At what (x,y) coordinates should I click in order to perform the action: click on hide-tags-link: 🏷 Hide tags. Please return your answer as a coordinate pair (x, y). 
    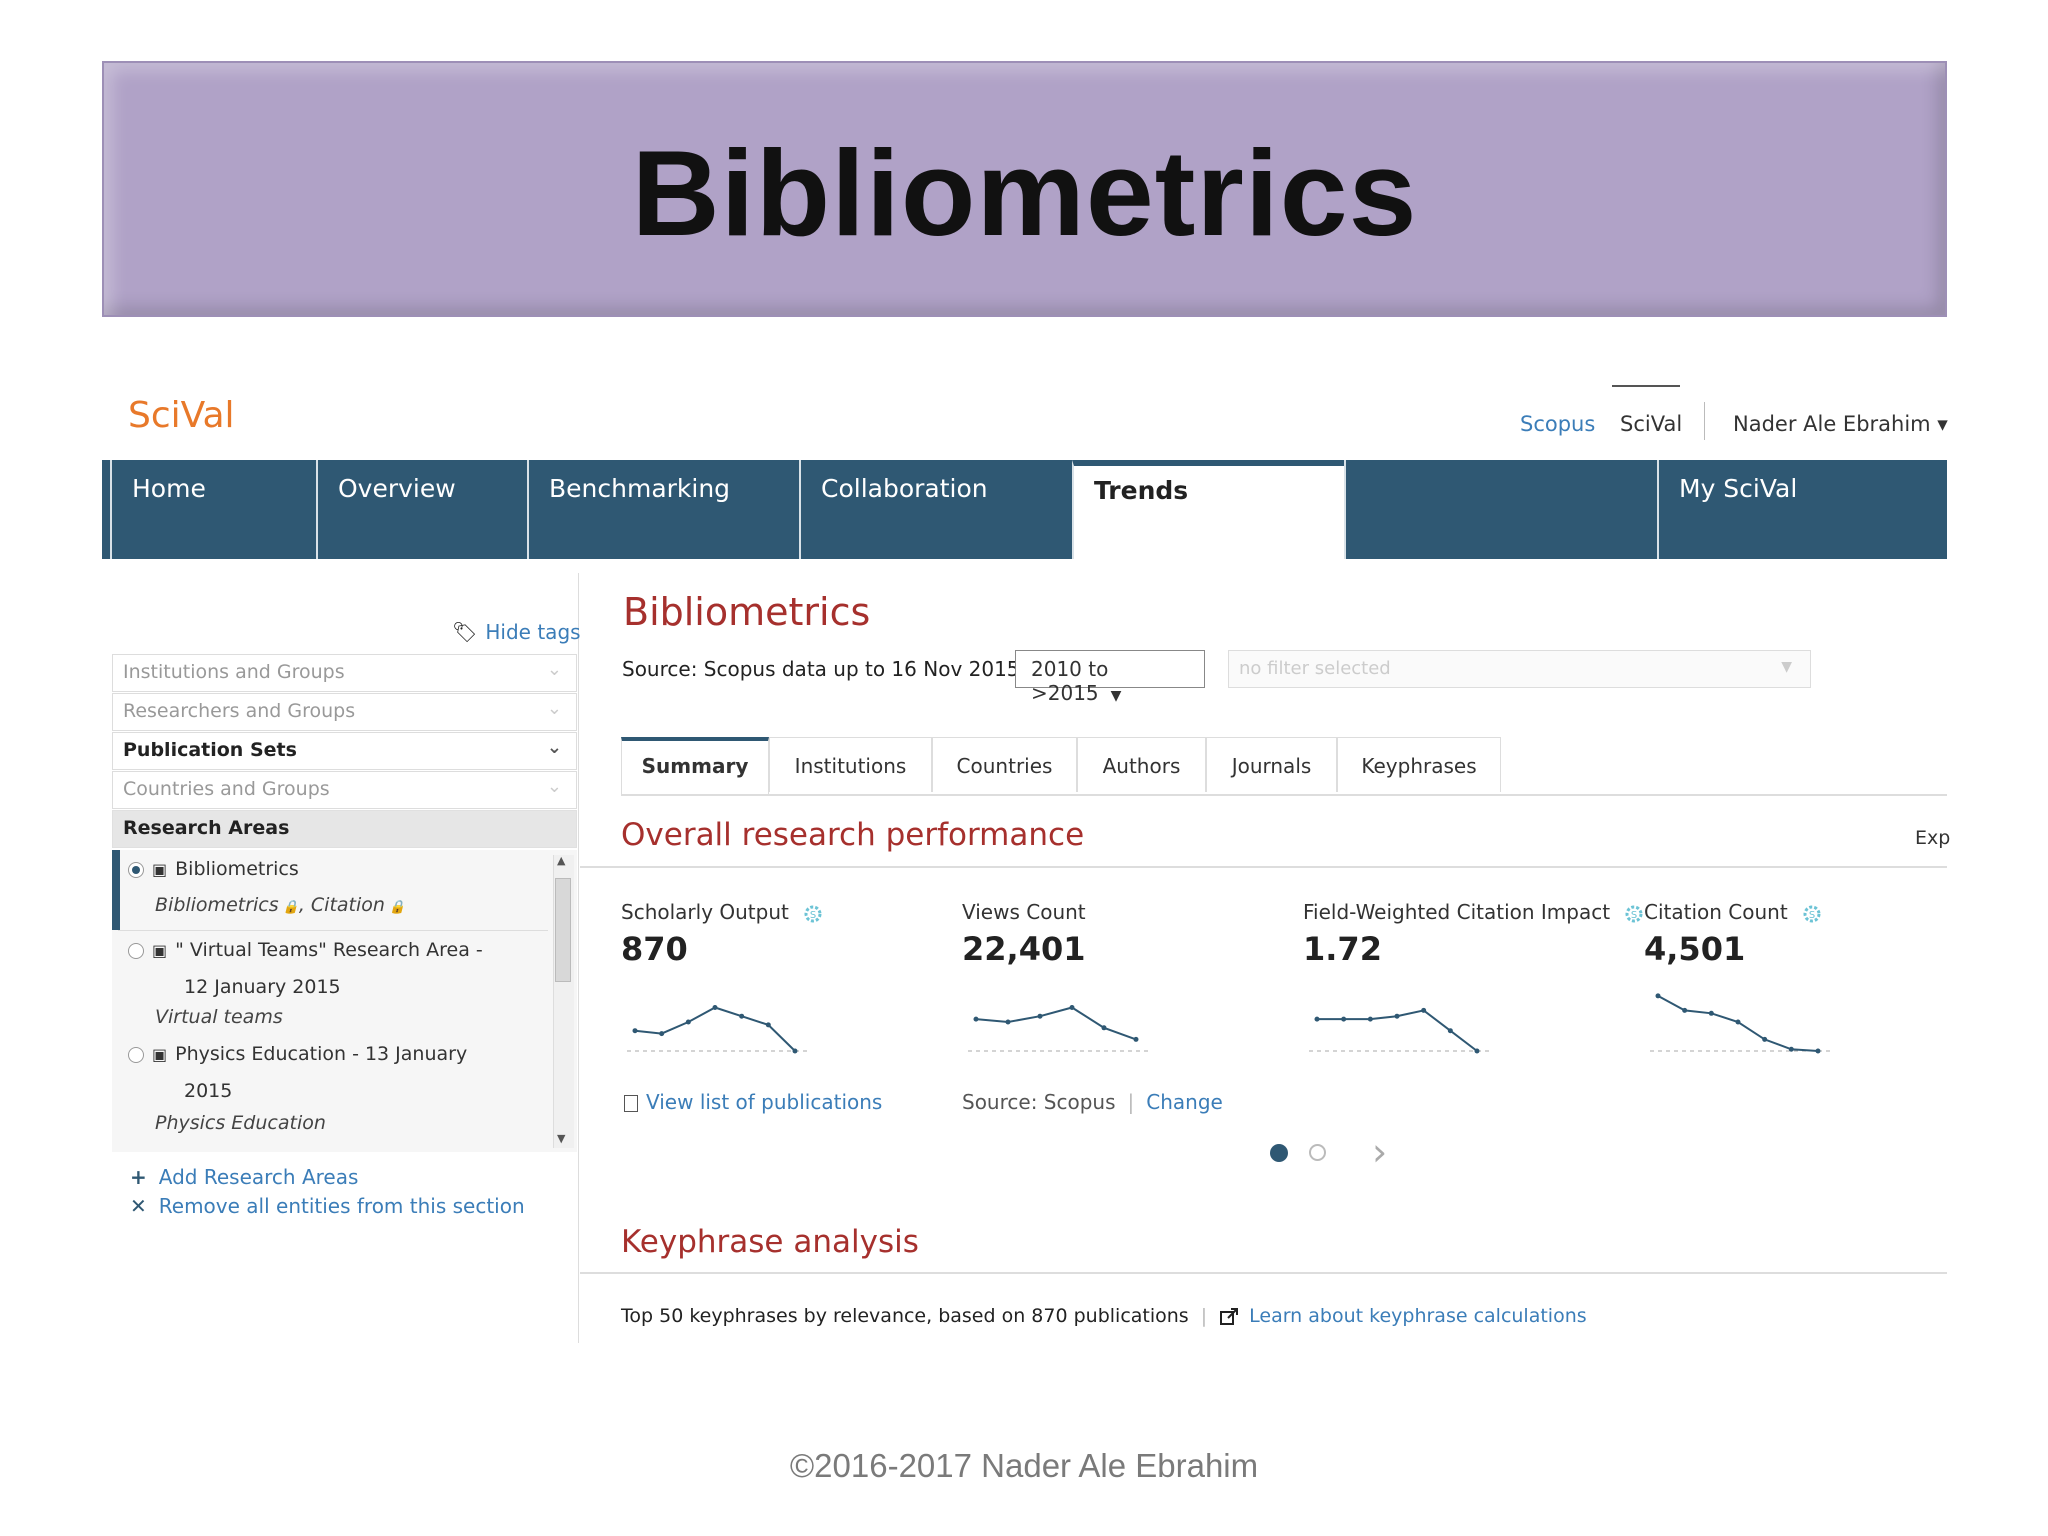
    Looking at the image, I should click on (516, 632).